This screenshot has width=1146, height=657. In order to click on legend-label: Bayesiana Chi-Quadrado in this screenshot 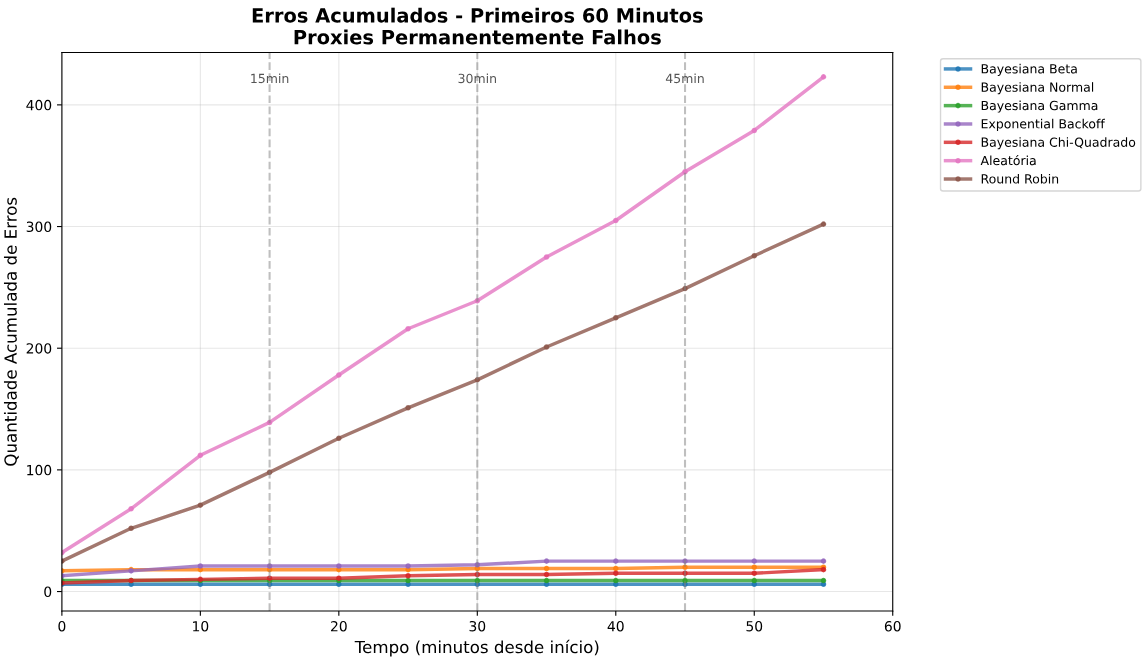, I will do `click(1058, 143)`.